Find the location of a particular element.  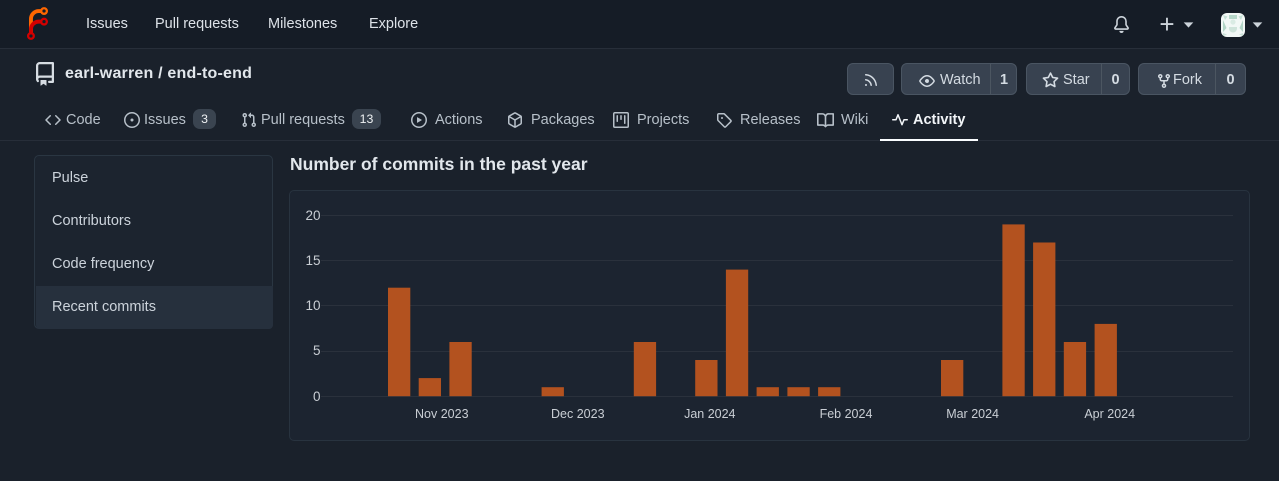

svg-text: 20 is located at coordinates (312, 215).